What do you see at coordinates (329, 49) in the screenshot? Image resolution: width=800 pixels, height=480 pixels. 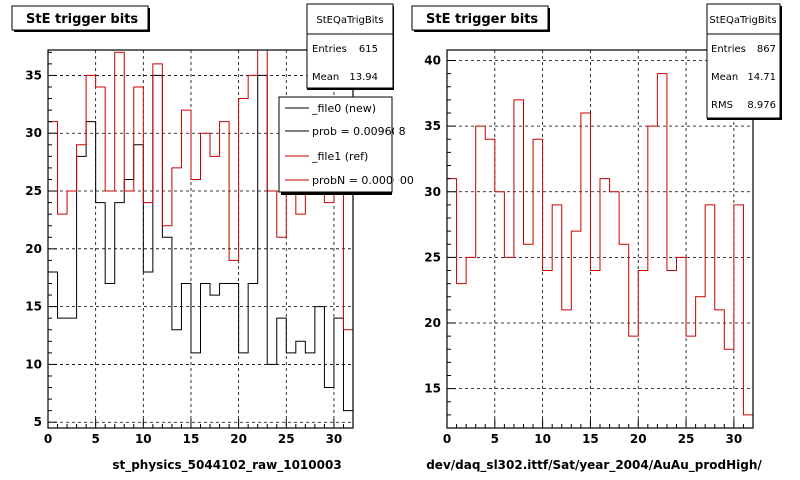 I see `left-stats-entries-label: Entries` at bounding box center [329, 49].